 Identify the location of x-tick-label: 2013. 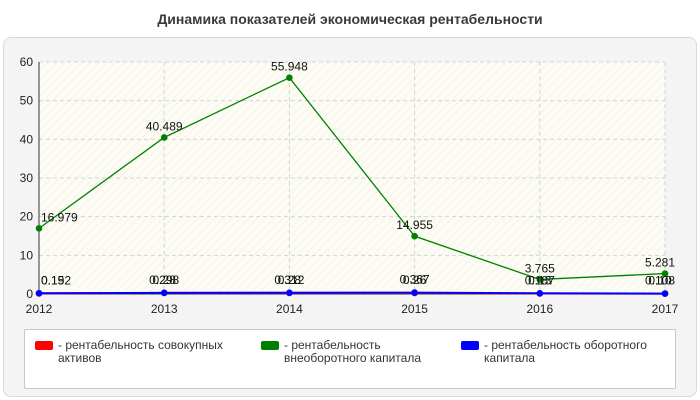
(164, 309).